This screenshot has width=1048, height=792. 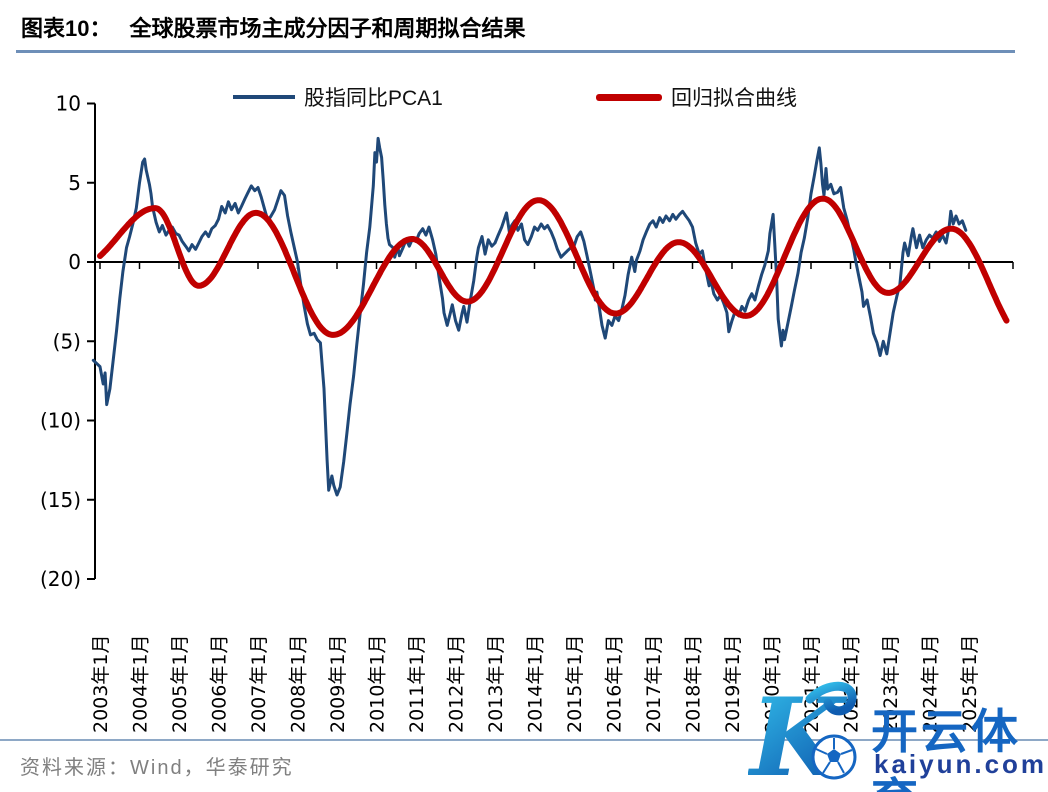 I want to click on x-tick-label: 2020年1月, so click(x=773, y=684).